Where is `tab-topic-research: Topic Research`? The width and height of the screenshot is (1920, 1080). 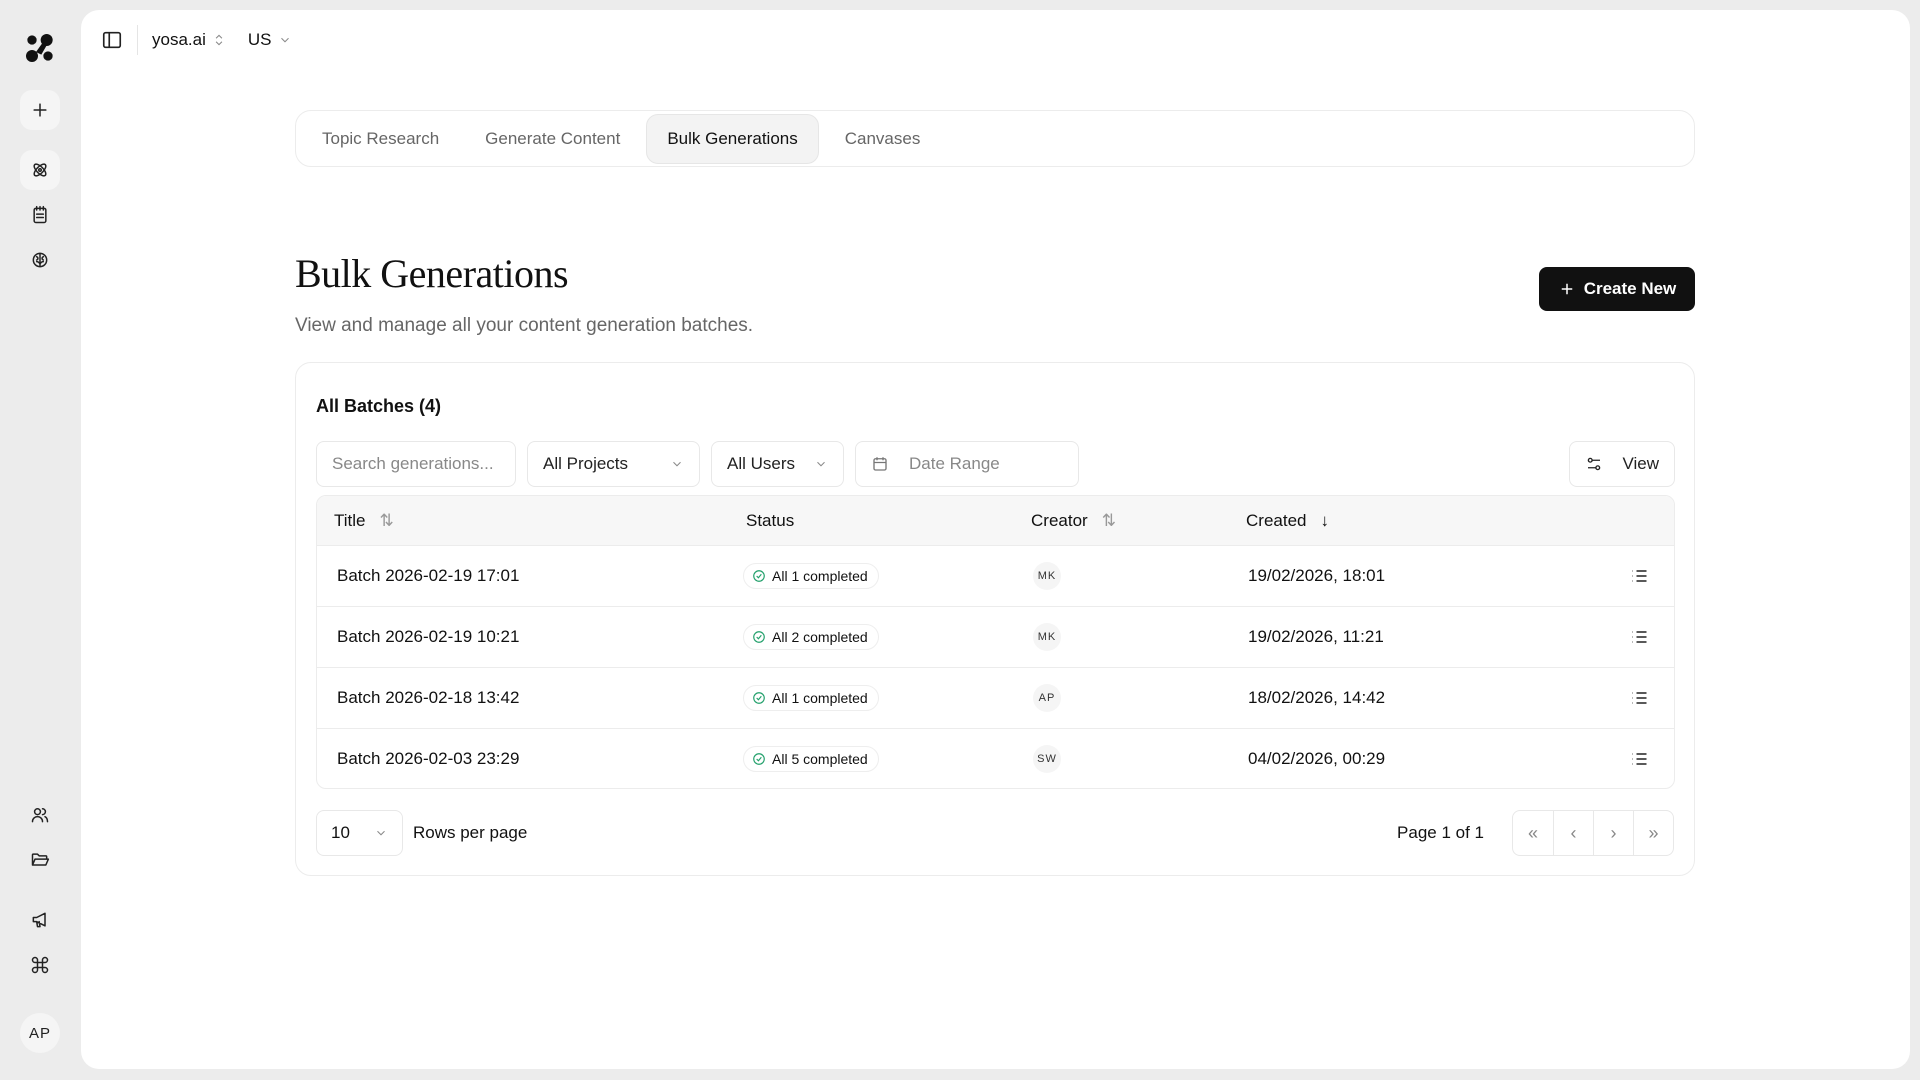
tab-topic-research: Topic Research is located at coordinates (381, 138).